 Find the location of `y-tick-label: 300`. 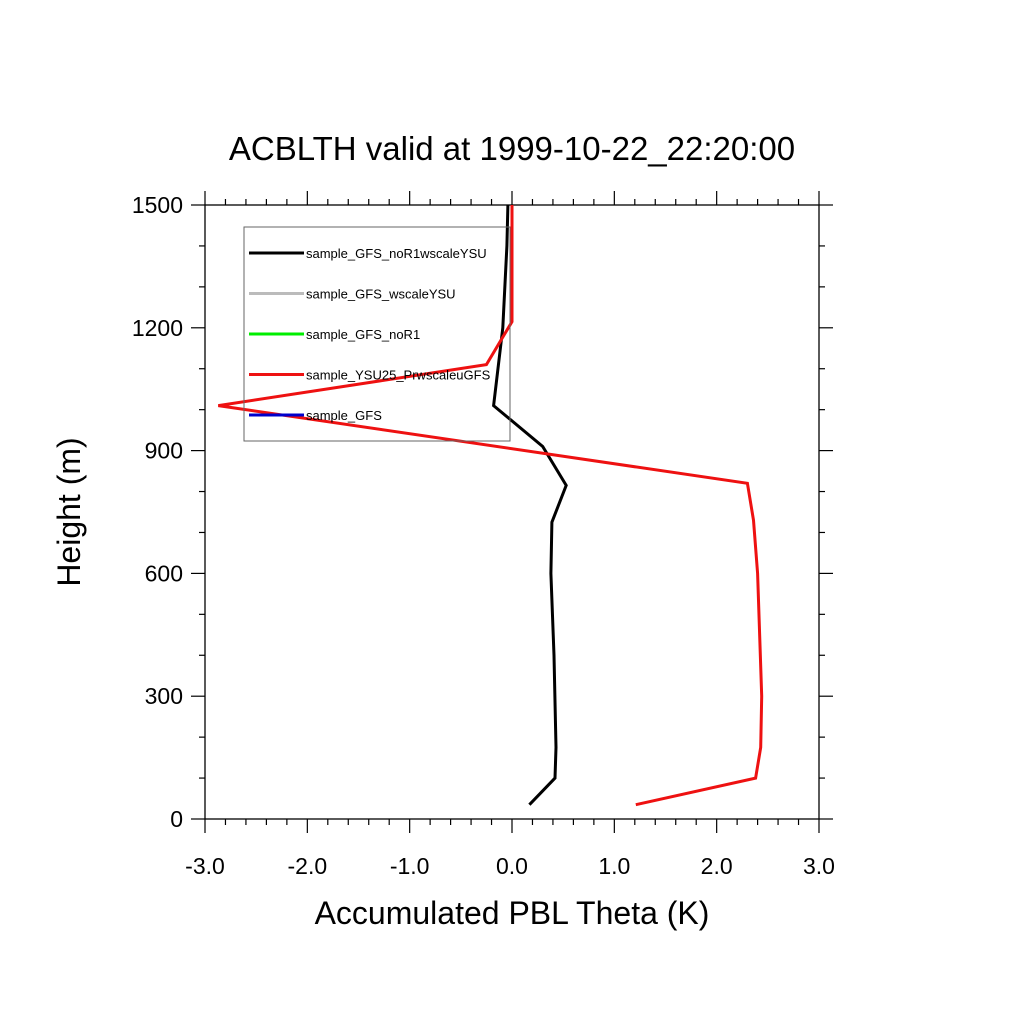

y-tick-label: 300 is located at coordinates (164, 696).